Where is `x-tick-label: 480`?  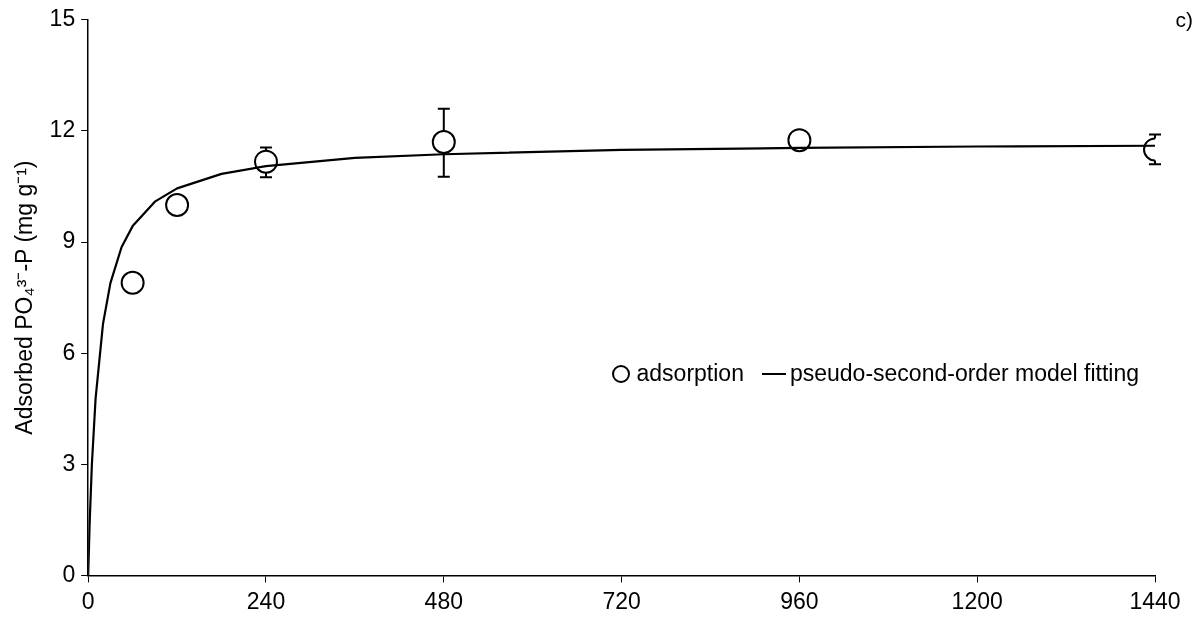 x-tick-label: 480 is located at coordinates (443, 600).